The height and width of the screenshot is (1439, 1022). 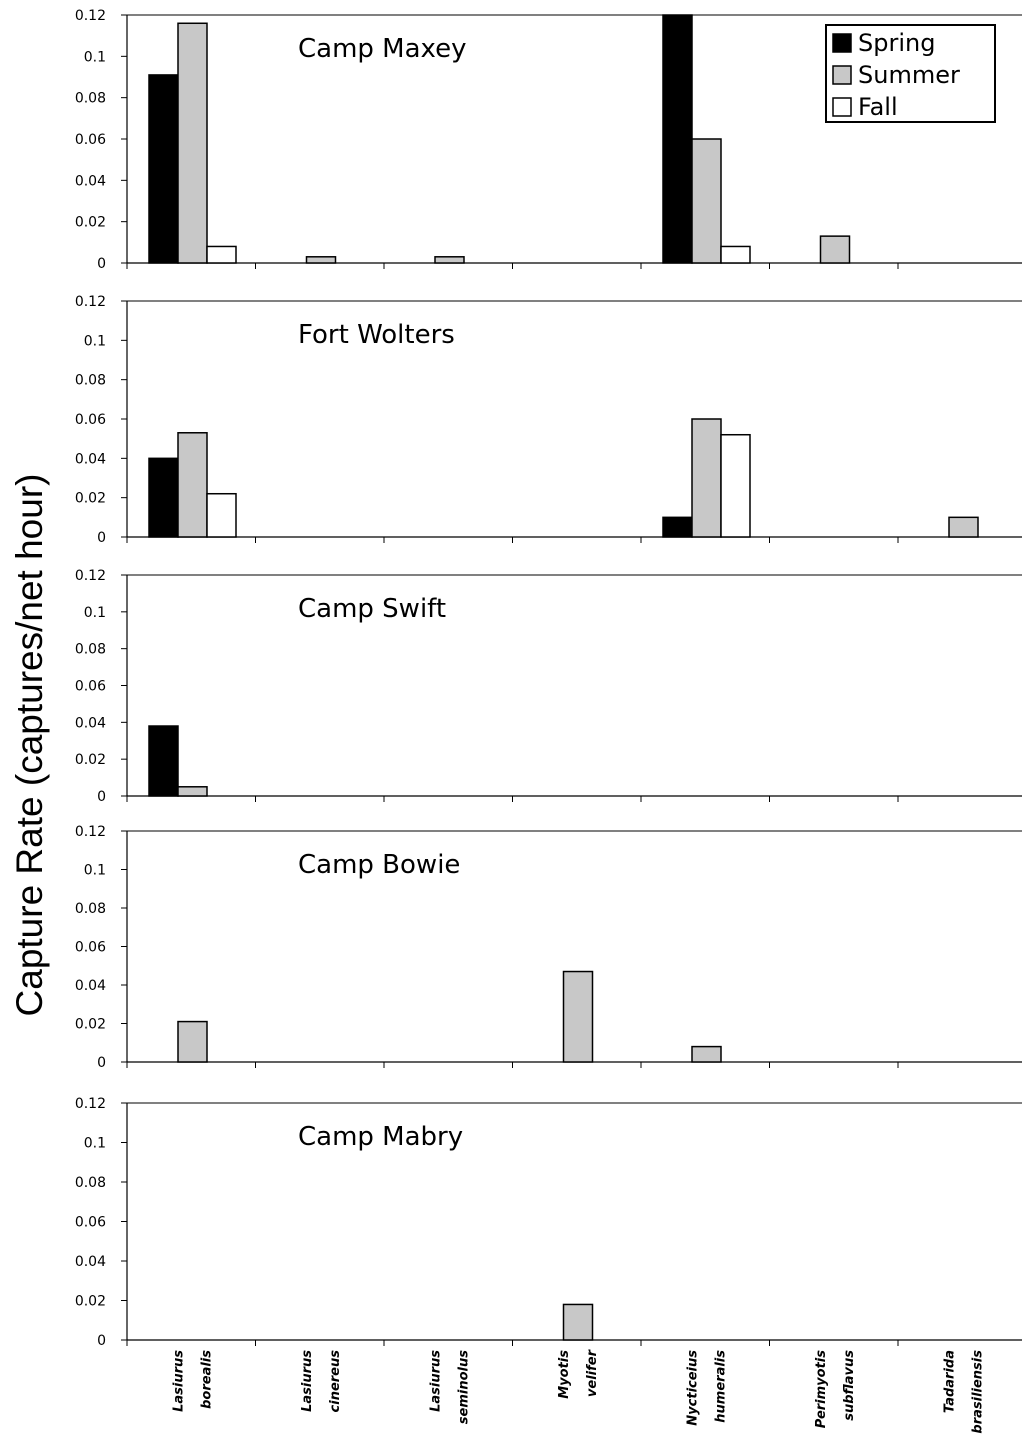 What do you see at coordinates (372, 609) in the screenshot?
I see `panel-title: Camp Swift` at bounding box center [372, 609].